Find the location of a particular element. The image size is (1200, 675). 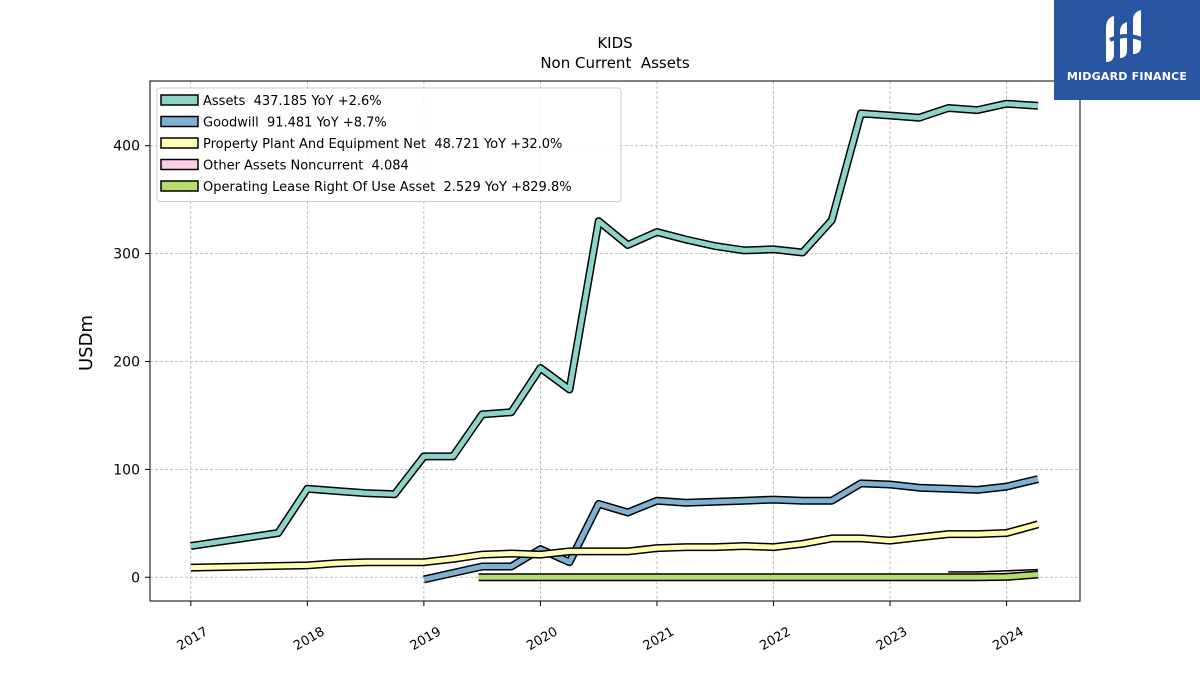

logo-name: MIDGARD FINANCE is located at coordinates (1127, 76).